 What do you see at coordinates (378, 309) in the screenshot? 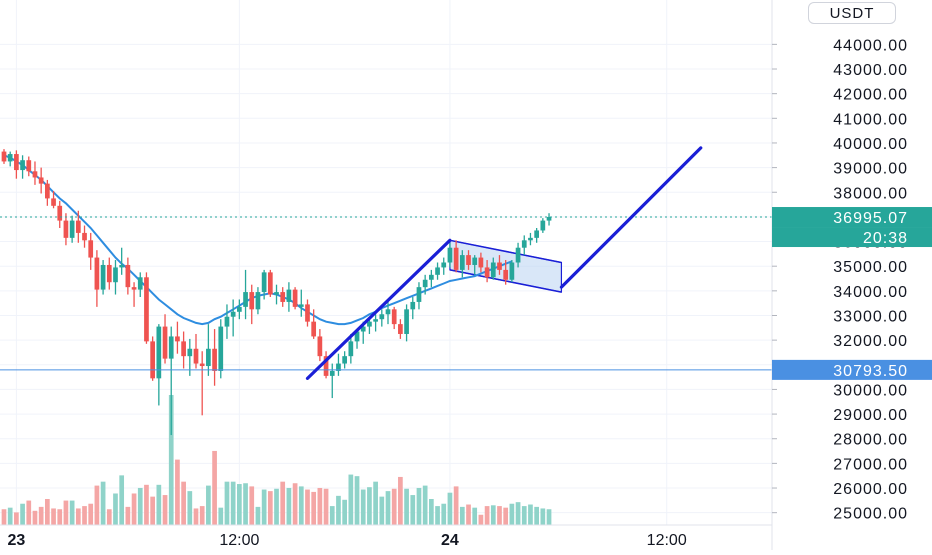
I see `flagpole-trendline` at bounding box center [378, 309].